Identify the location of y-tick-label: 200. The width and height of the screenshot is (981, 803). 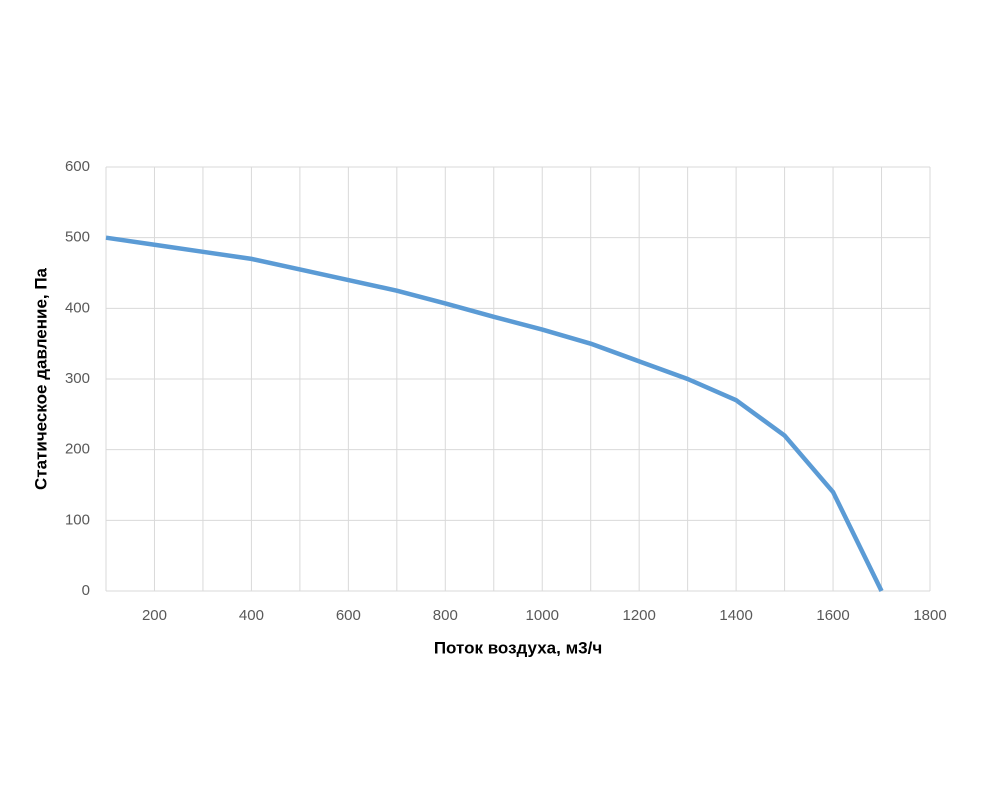
(77, 449).